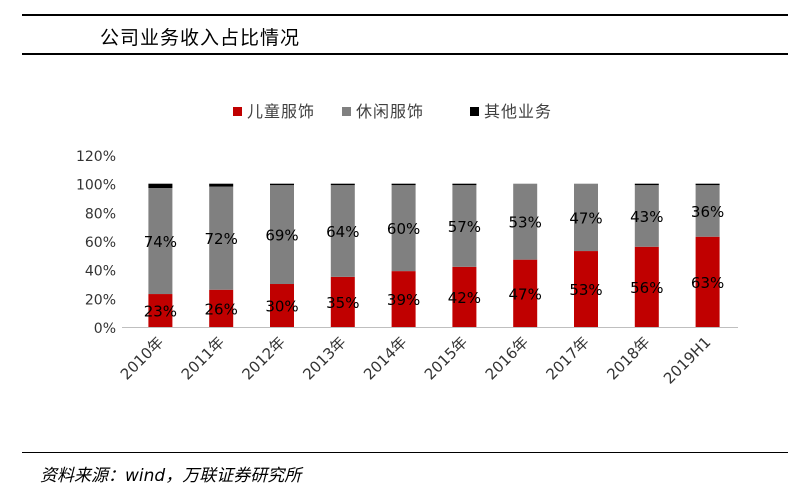 This screenshot has width=810, height=504. Describe the element at coordinates (100, 243) in the screenshot. I see `y-tick-label: 60%` at that location.